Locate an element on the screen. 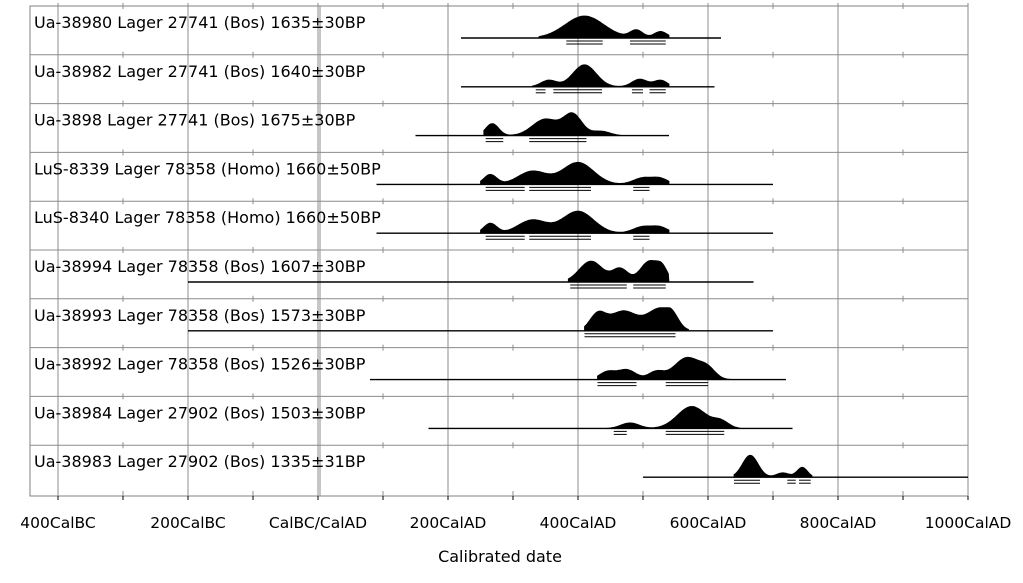  x-tick-label: 600CalAD is located at coordinates (708, 523).